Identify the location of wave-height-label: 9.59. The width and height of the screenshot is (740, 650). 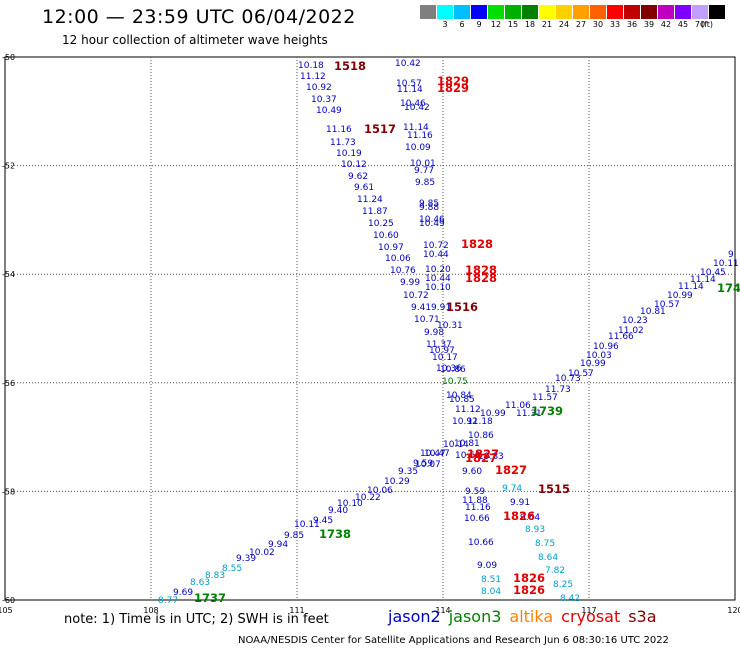
(475, 492).